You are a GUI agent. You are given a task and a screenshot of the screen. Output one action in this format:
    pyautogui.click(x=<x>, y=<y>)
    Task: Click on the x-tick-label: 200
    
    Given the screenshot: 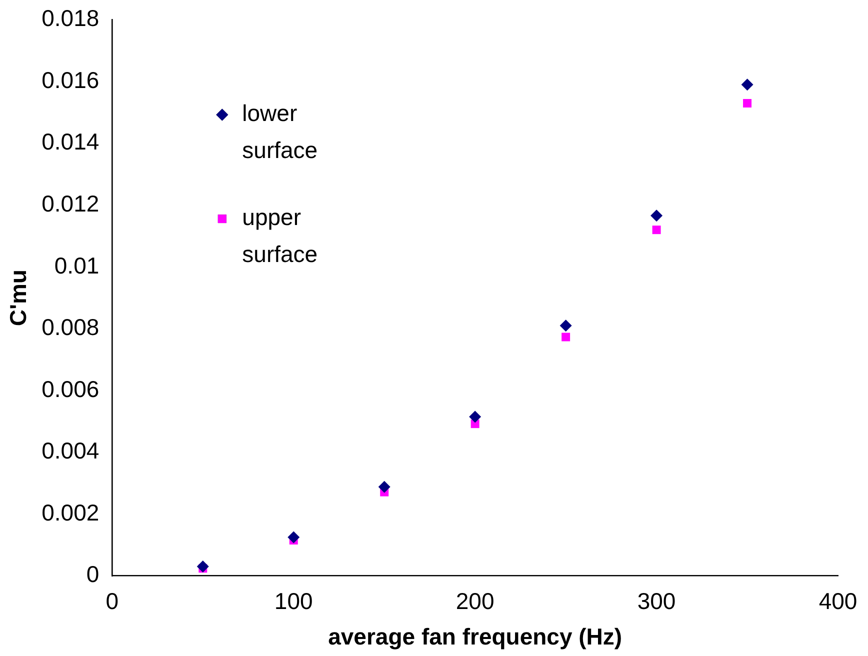 What is the action you would take?
    pyautogui.click(x=475, y=601)
    